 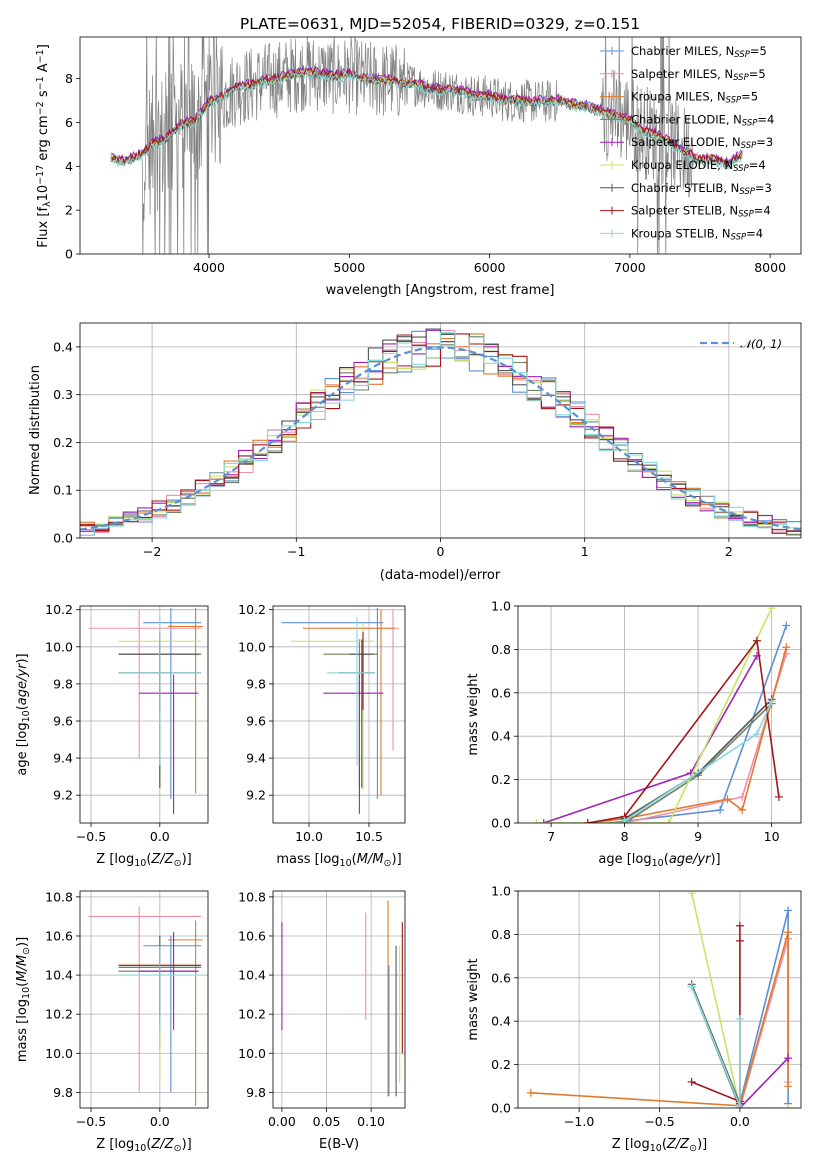 I want to click on legend-label-chabrier_stelib: Chabrier STELIB, NSSP=3, so click(x=701, y=189).